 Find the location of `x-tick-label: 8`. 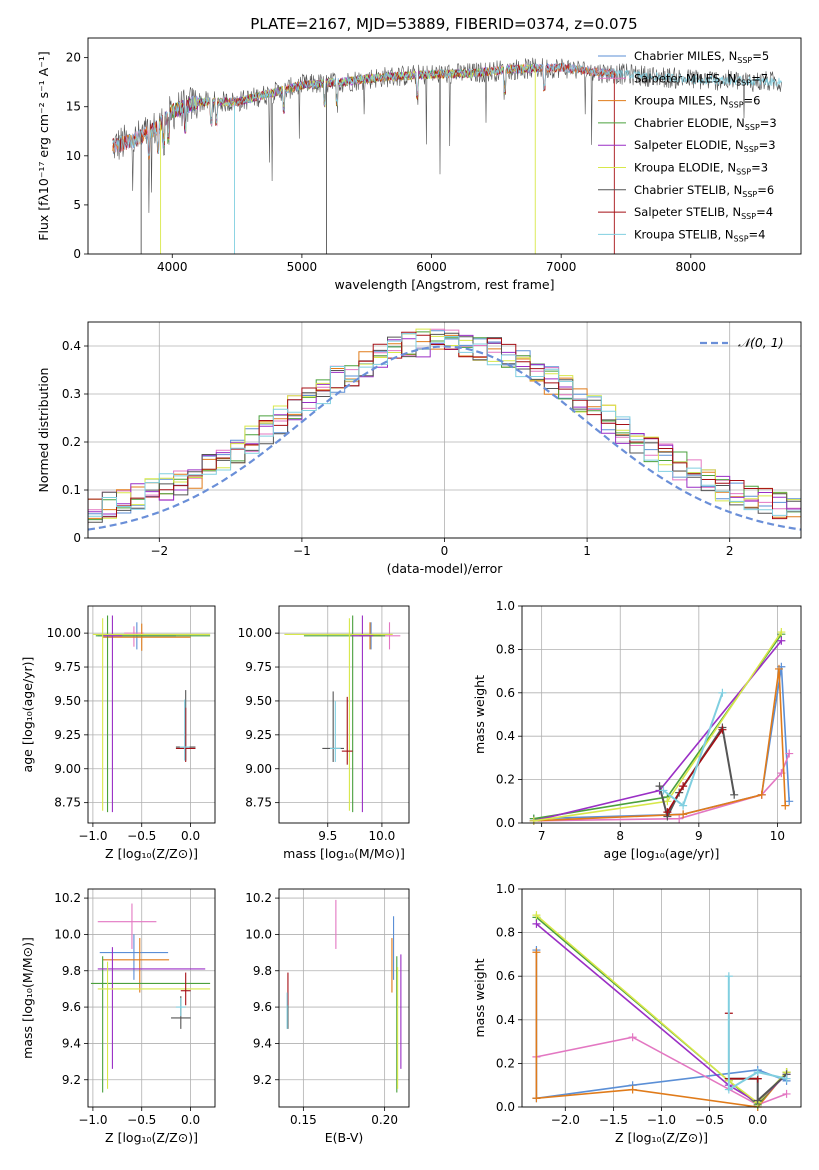

x-tick-label: 8 is located at coordinates (620, 836).